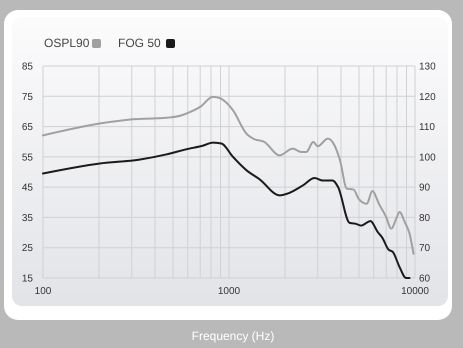  What do you see at coordinates (425, 188) in the screenshot?
I see `y2-tick-label: 90` at bounding box center [425, 188].